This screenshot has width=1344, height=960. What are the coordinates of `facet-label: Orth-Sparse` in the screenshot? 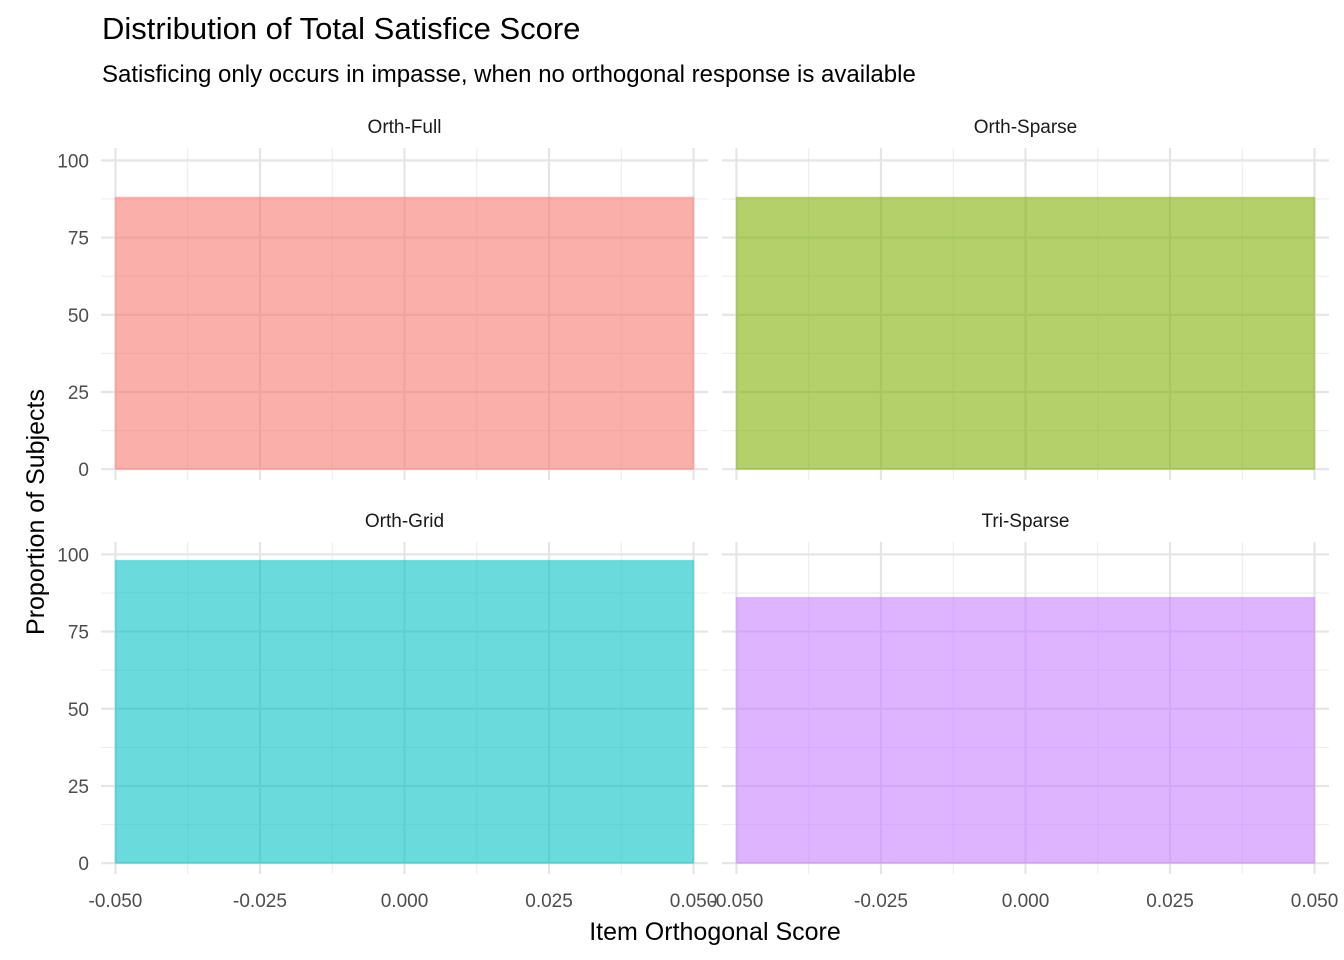 It's located at (1025, 127).